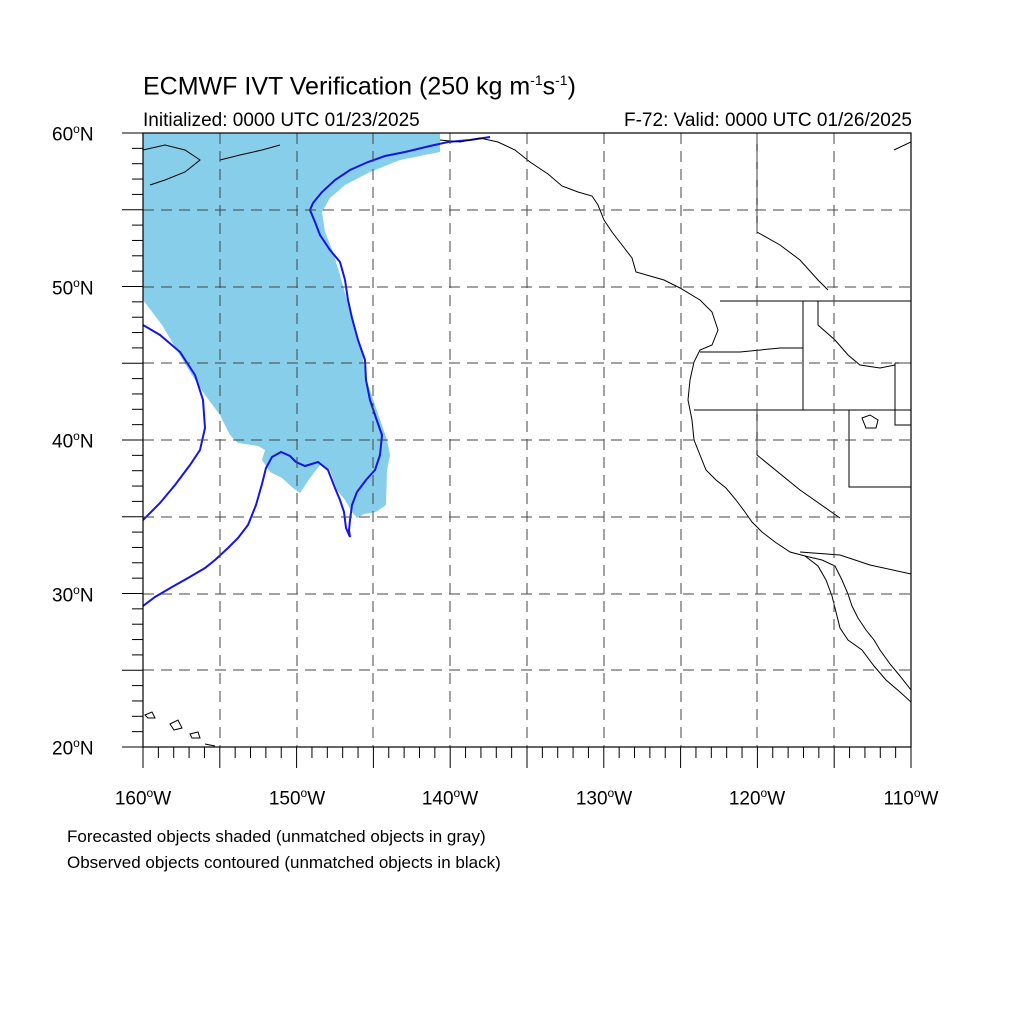 This screenshot has height=1024, width=1024. What do you see at coordinates (143, 798) in the screenshot?
I see `lon-label-160w: 160oW` at bounding box center [143, 798].